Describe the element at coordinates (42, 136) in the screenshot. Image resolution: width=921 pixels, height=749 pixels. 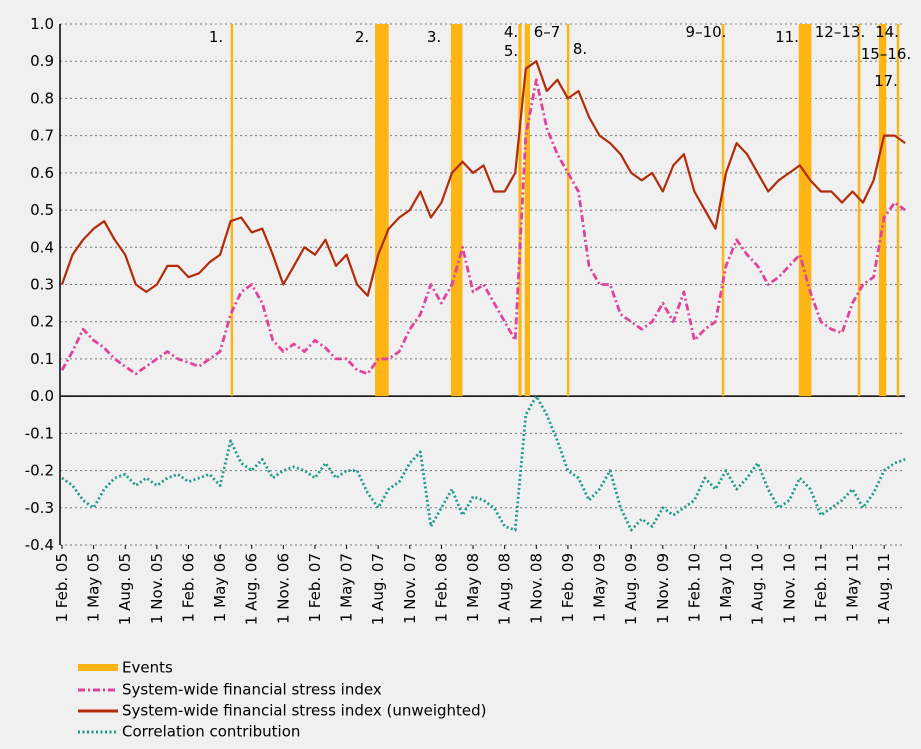
I see `y-tick-label: 0.7` at that location.